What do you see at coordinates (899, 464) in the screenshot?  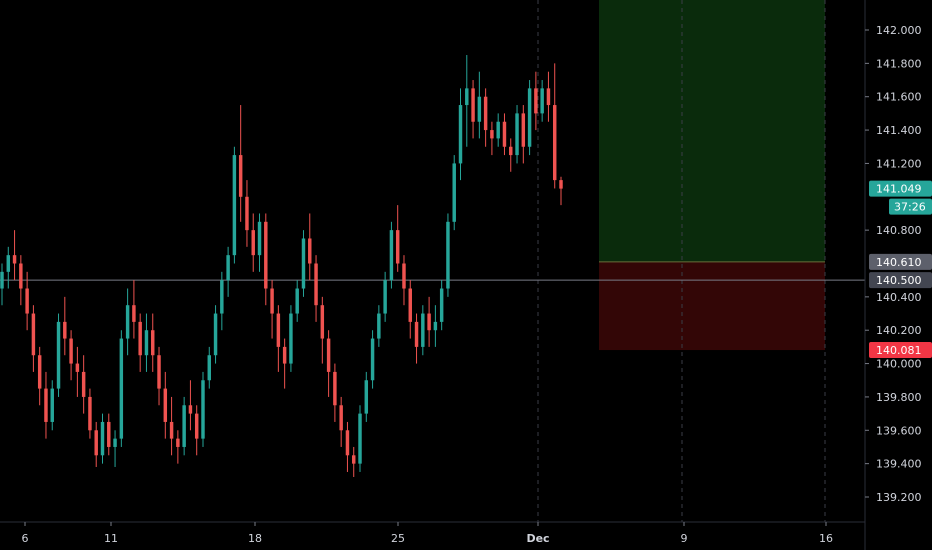 I see `price-tick-label: 139.400` at bounding box center [899, 464].